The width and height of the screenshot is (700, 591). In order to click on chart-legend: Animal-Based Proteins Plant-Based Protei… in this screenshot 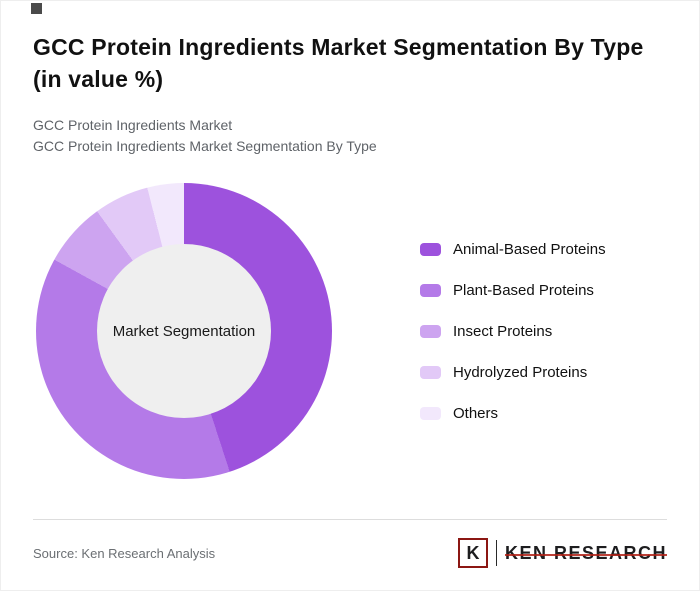, I will do `click(513, 331)`.